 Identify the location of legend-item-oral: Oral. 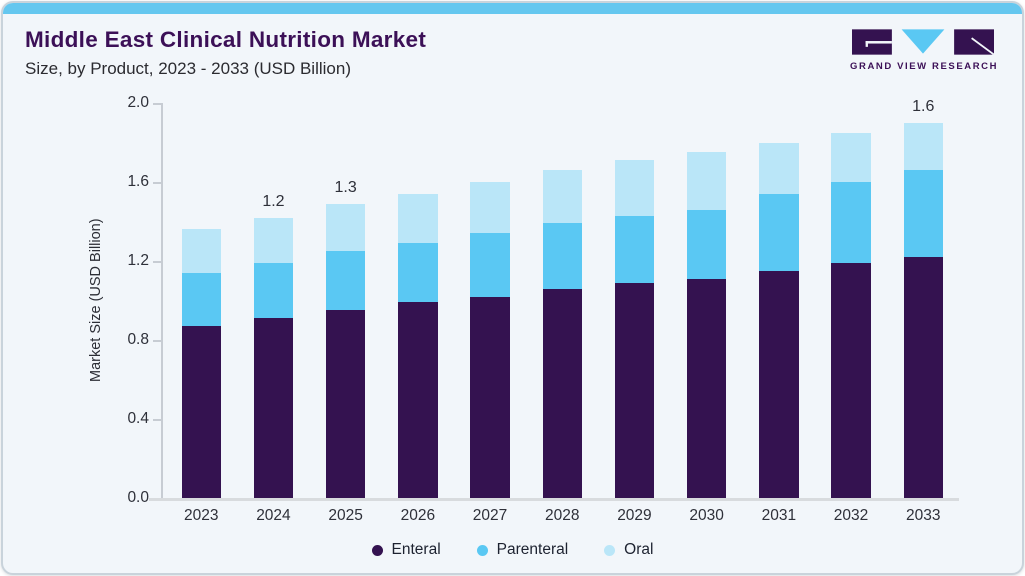
(628, 550).